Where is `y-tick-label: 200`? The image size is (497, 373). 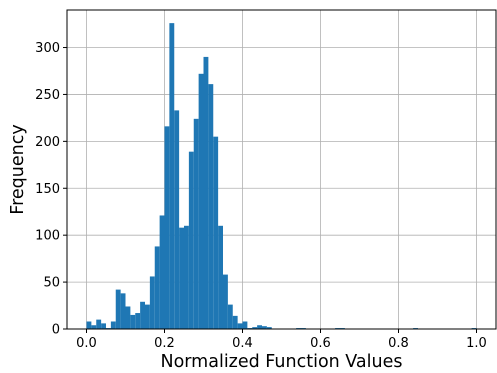
y-tick-label: 200 is located at coordinates (47, 142).